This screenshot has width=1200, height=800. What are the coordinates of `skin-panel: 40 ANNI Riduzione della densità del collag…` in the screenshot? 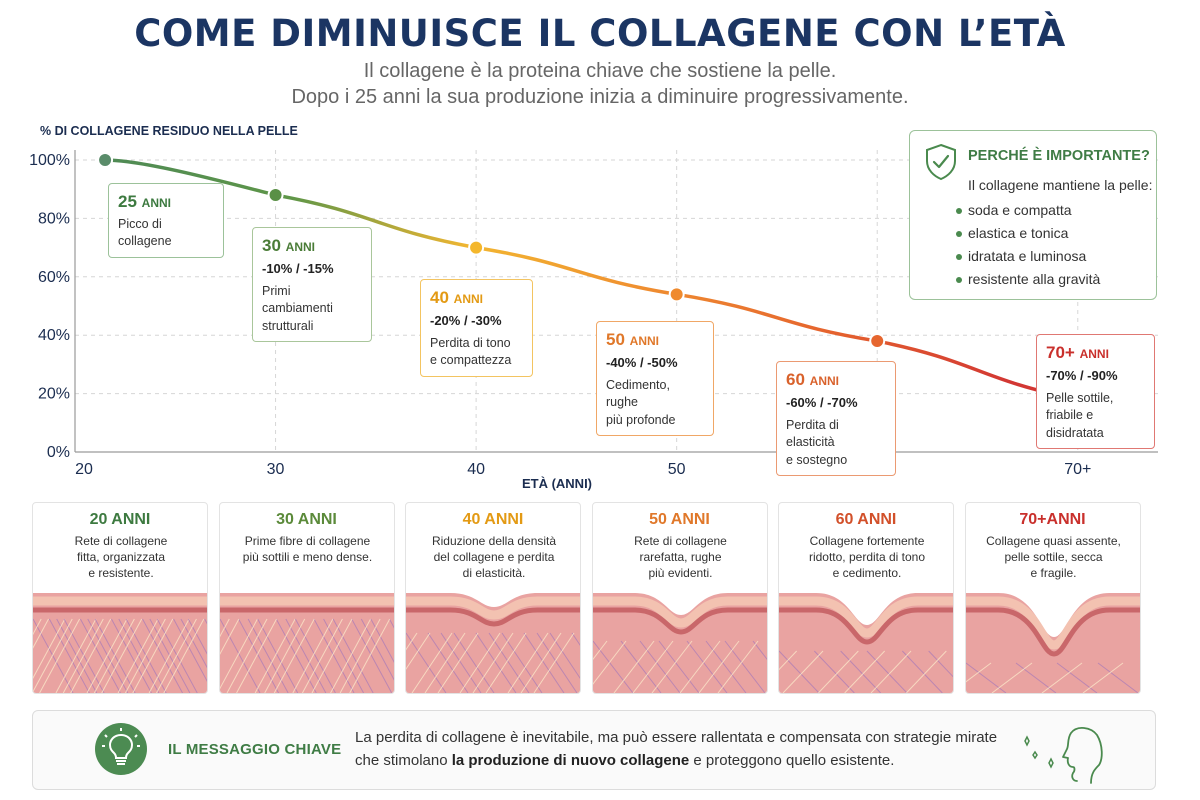 It's located at (493, 598).